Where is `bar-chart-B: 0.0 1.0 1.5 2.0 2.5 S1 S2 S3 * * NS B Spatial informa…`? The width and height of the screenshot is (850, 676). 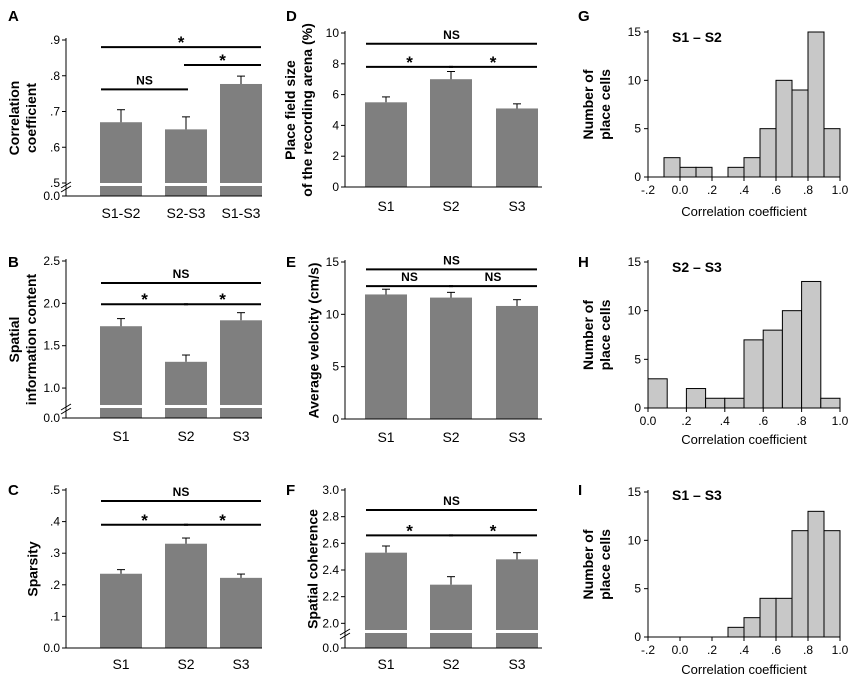 bar-chart-B: 0.0 1.0 1.5 2.0 2.5 S1 S2 S3 * * NS B Spatial informa… is located at coordinates (134, 349).